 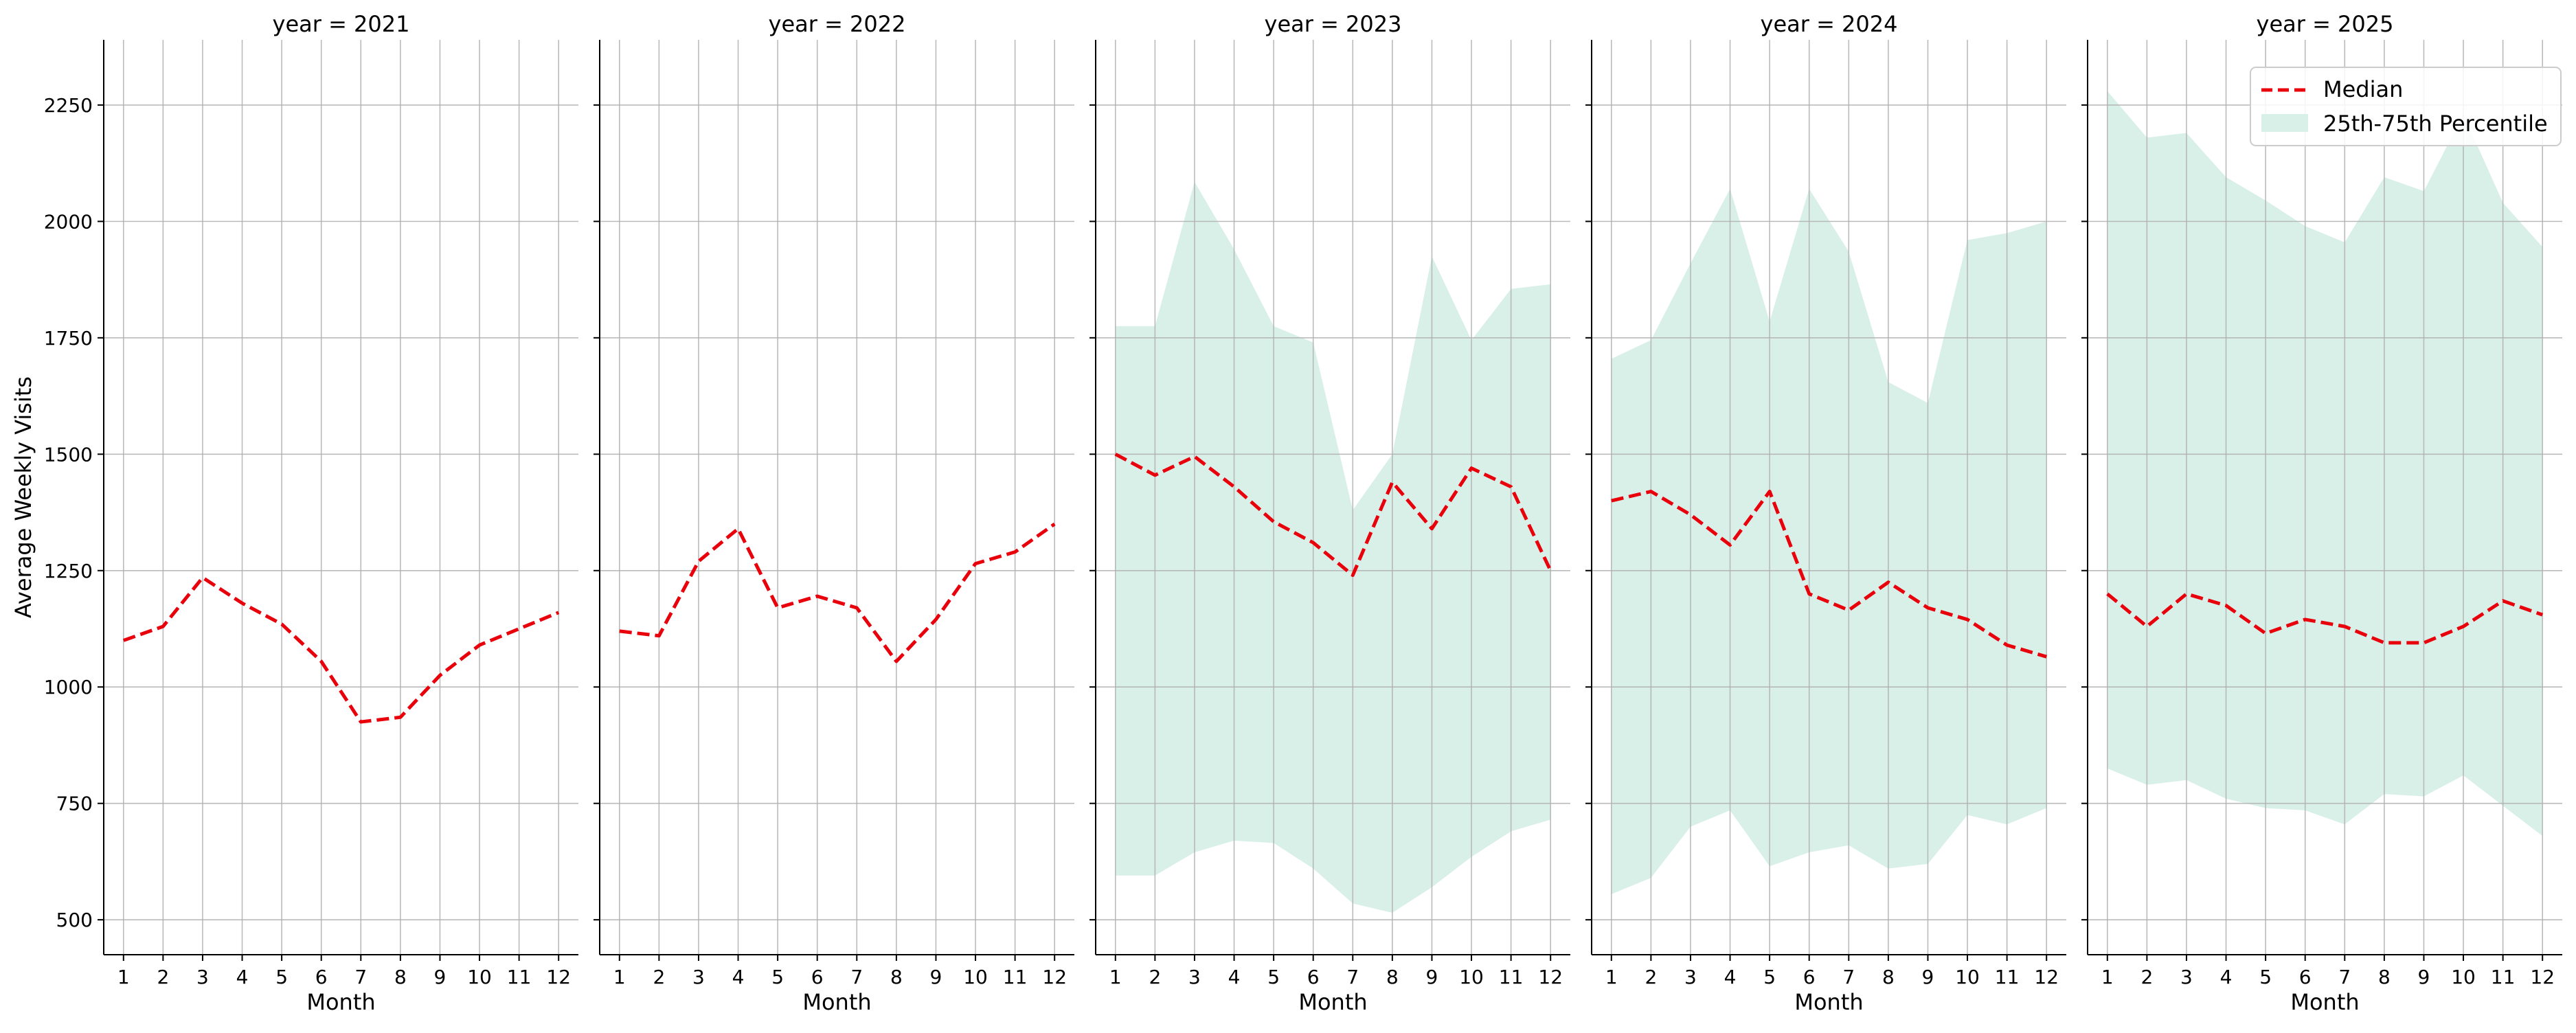 I want to click on legend-band-swatch, so click(x=2284, y=123).